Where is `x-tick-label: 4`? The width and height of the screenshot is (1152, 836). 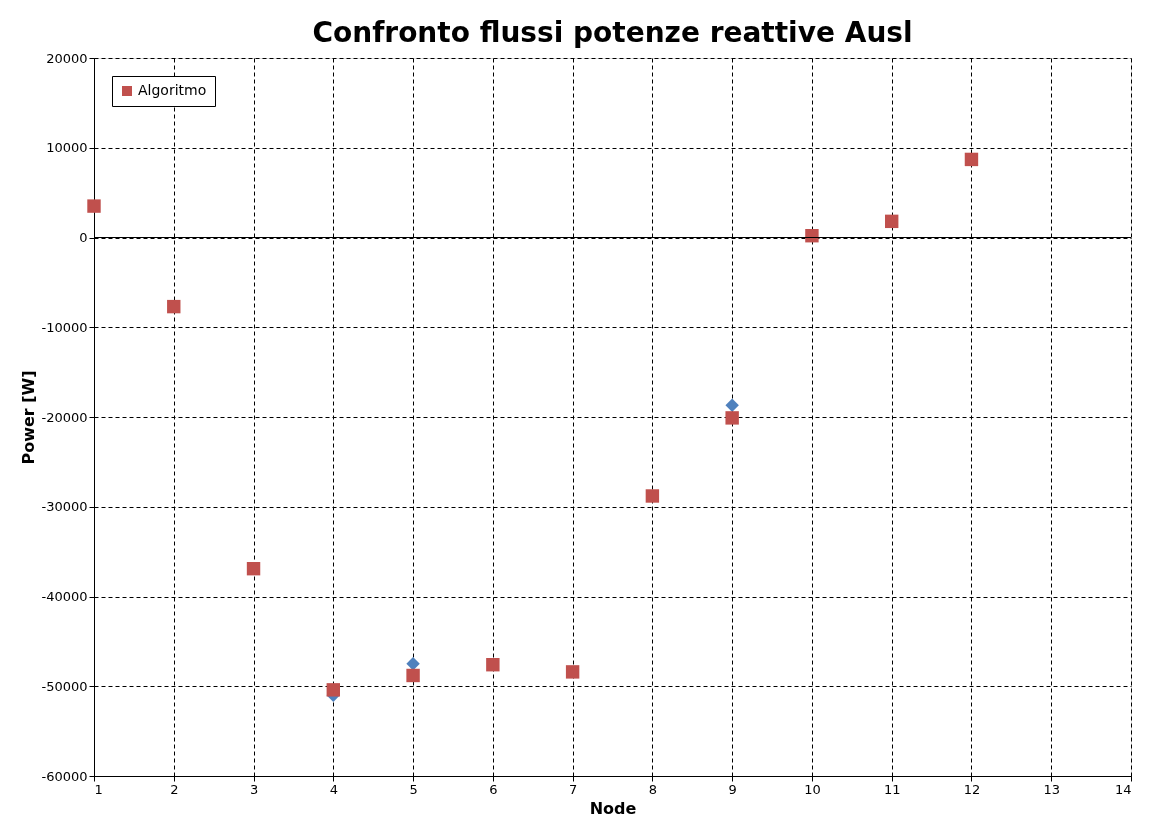
x-tick-label: 4 is located at coordinates (333, 789).